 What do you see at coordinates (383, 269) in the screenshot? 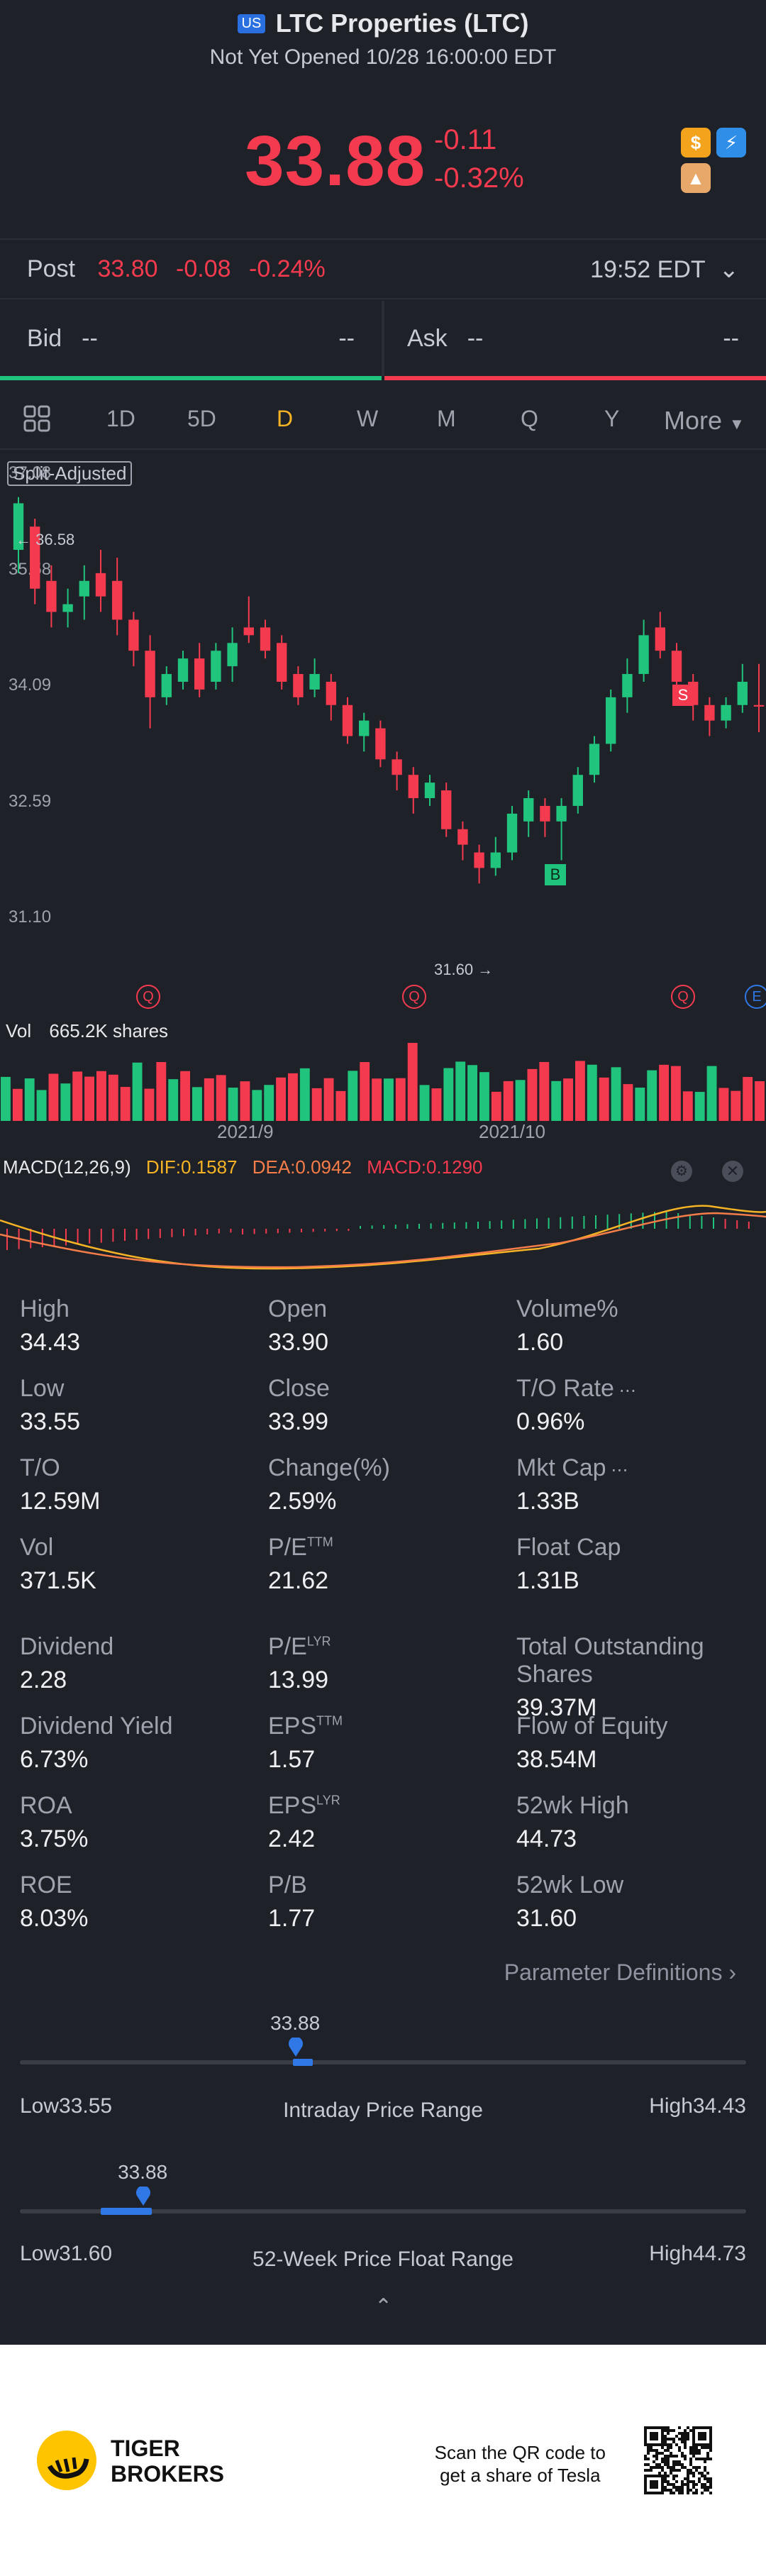
I see `post-market-row: Post 33.80 -0.08 -0.24% 19:52 EDT ⌄` at bounding box center [383, 269].